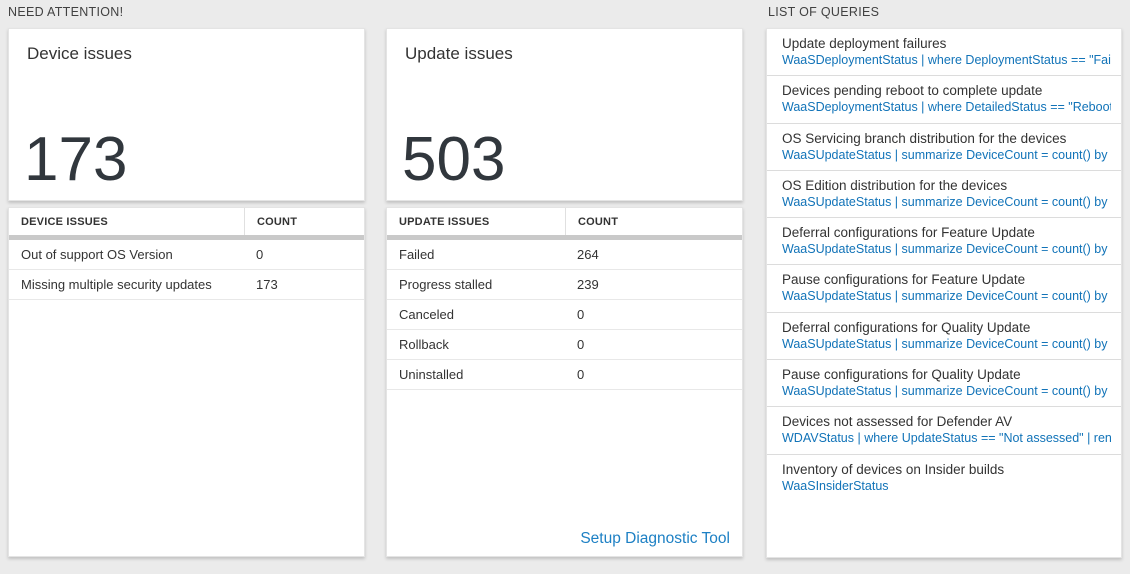  Describe the element at coordinates (446, 284) in the screenshot. I see `issue-name: Progress stalled` at that location.